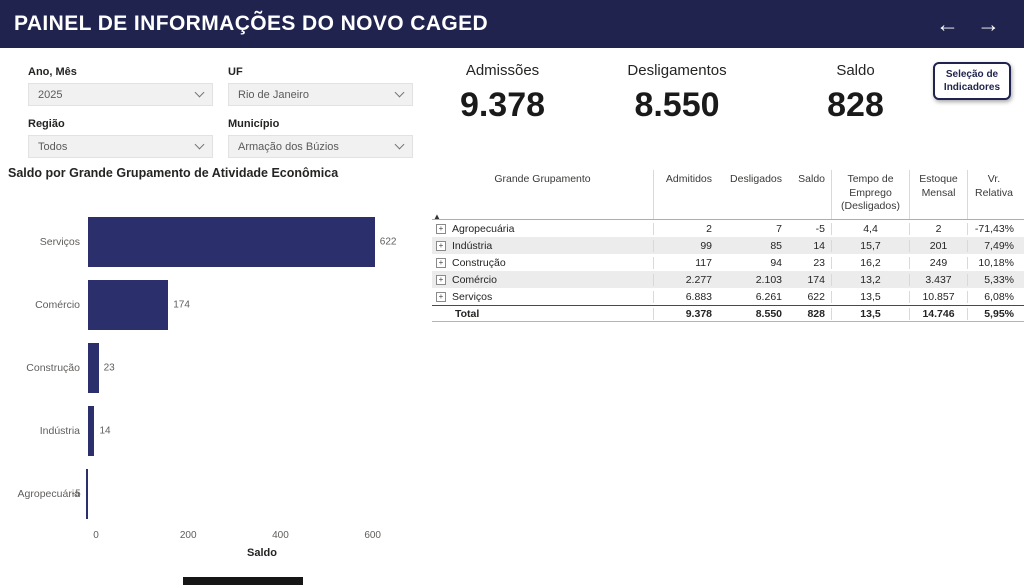  Describe the element at coordinates (994, 186) in the screenshot. I see `column-header: Vr. Relativa` at that location.